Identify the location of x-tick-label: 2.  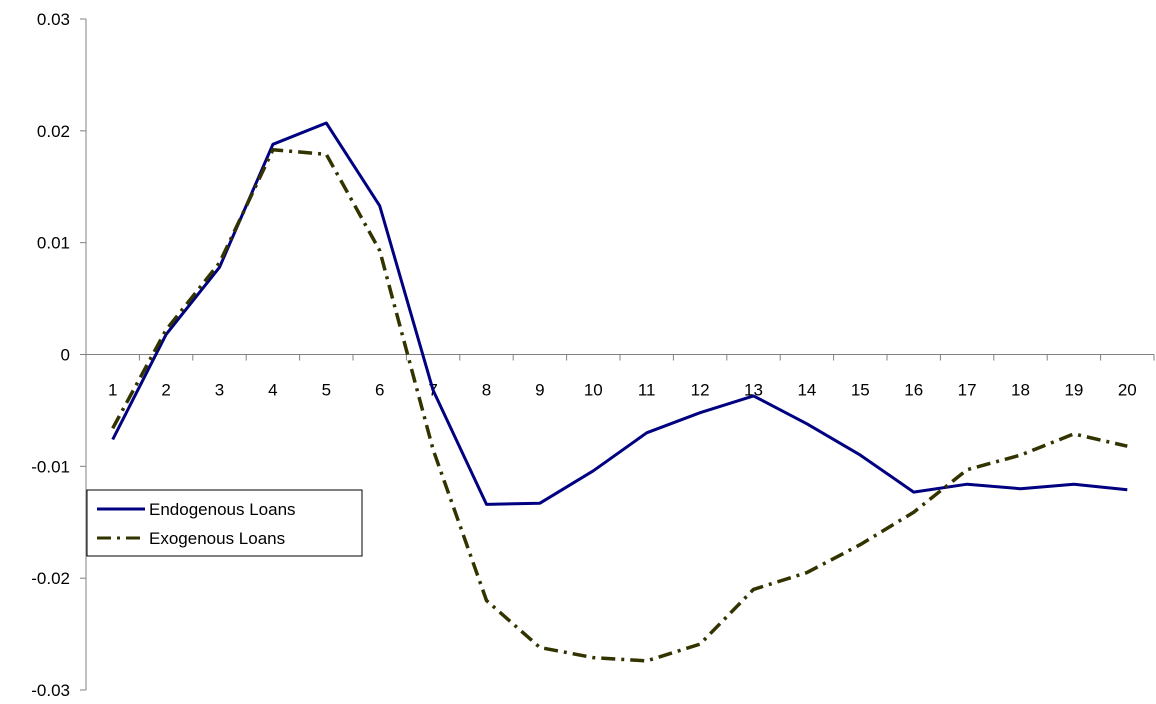
(165, 390).